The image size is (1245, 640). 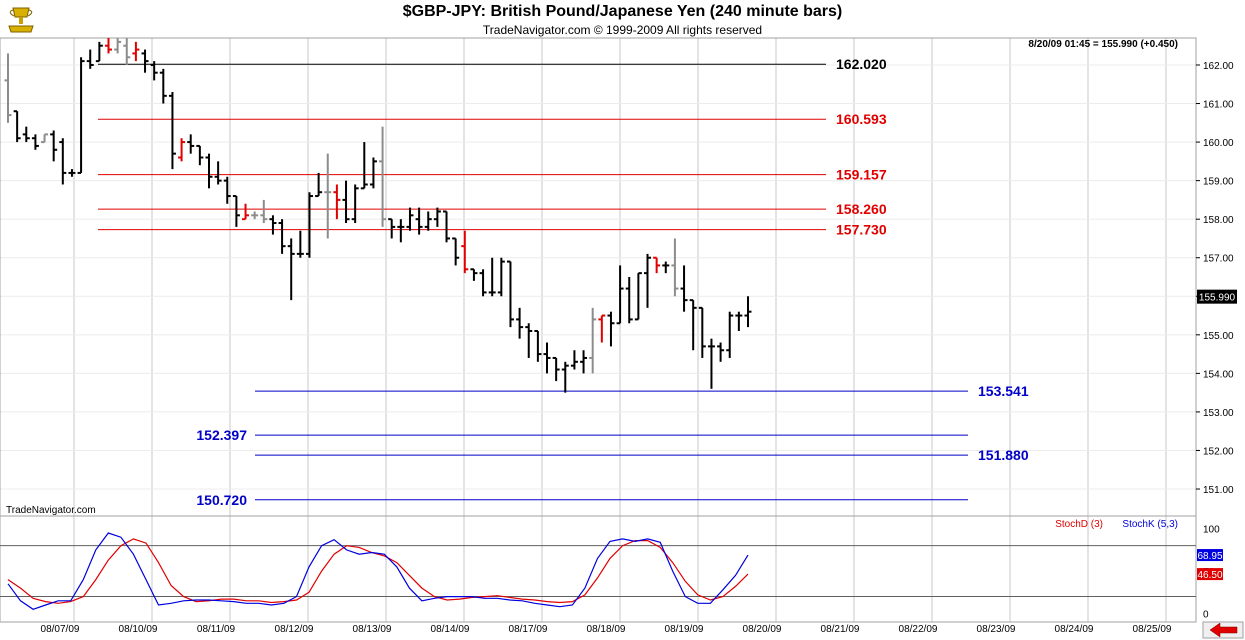 What do you see at coordinates (1218, 336) in the screenshot?
I see `y-tick-label: 155.00` at bounding box center [1218, 336].